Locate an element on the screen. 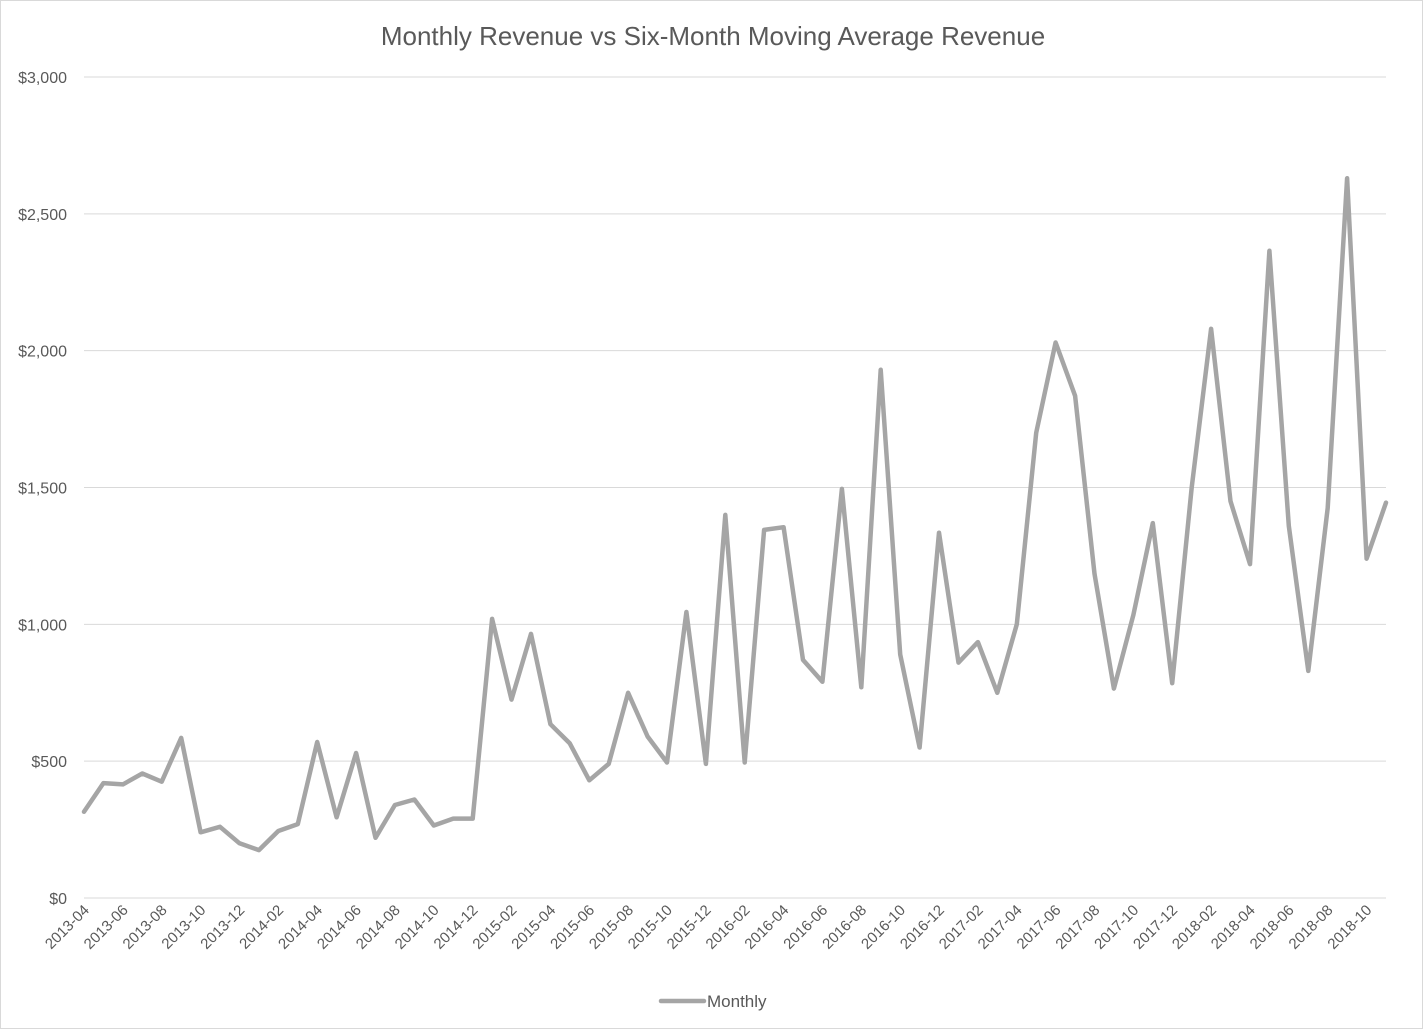 The height and width of the screenshot is (1031, 1425). y-tick-label: $500 is located at coordinates (49, 762).